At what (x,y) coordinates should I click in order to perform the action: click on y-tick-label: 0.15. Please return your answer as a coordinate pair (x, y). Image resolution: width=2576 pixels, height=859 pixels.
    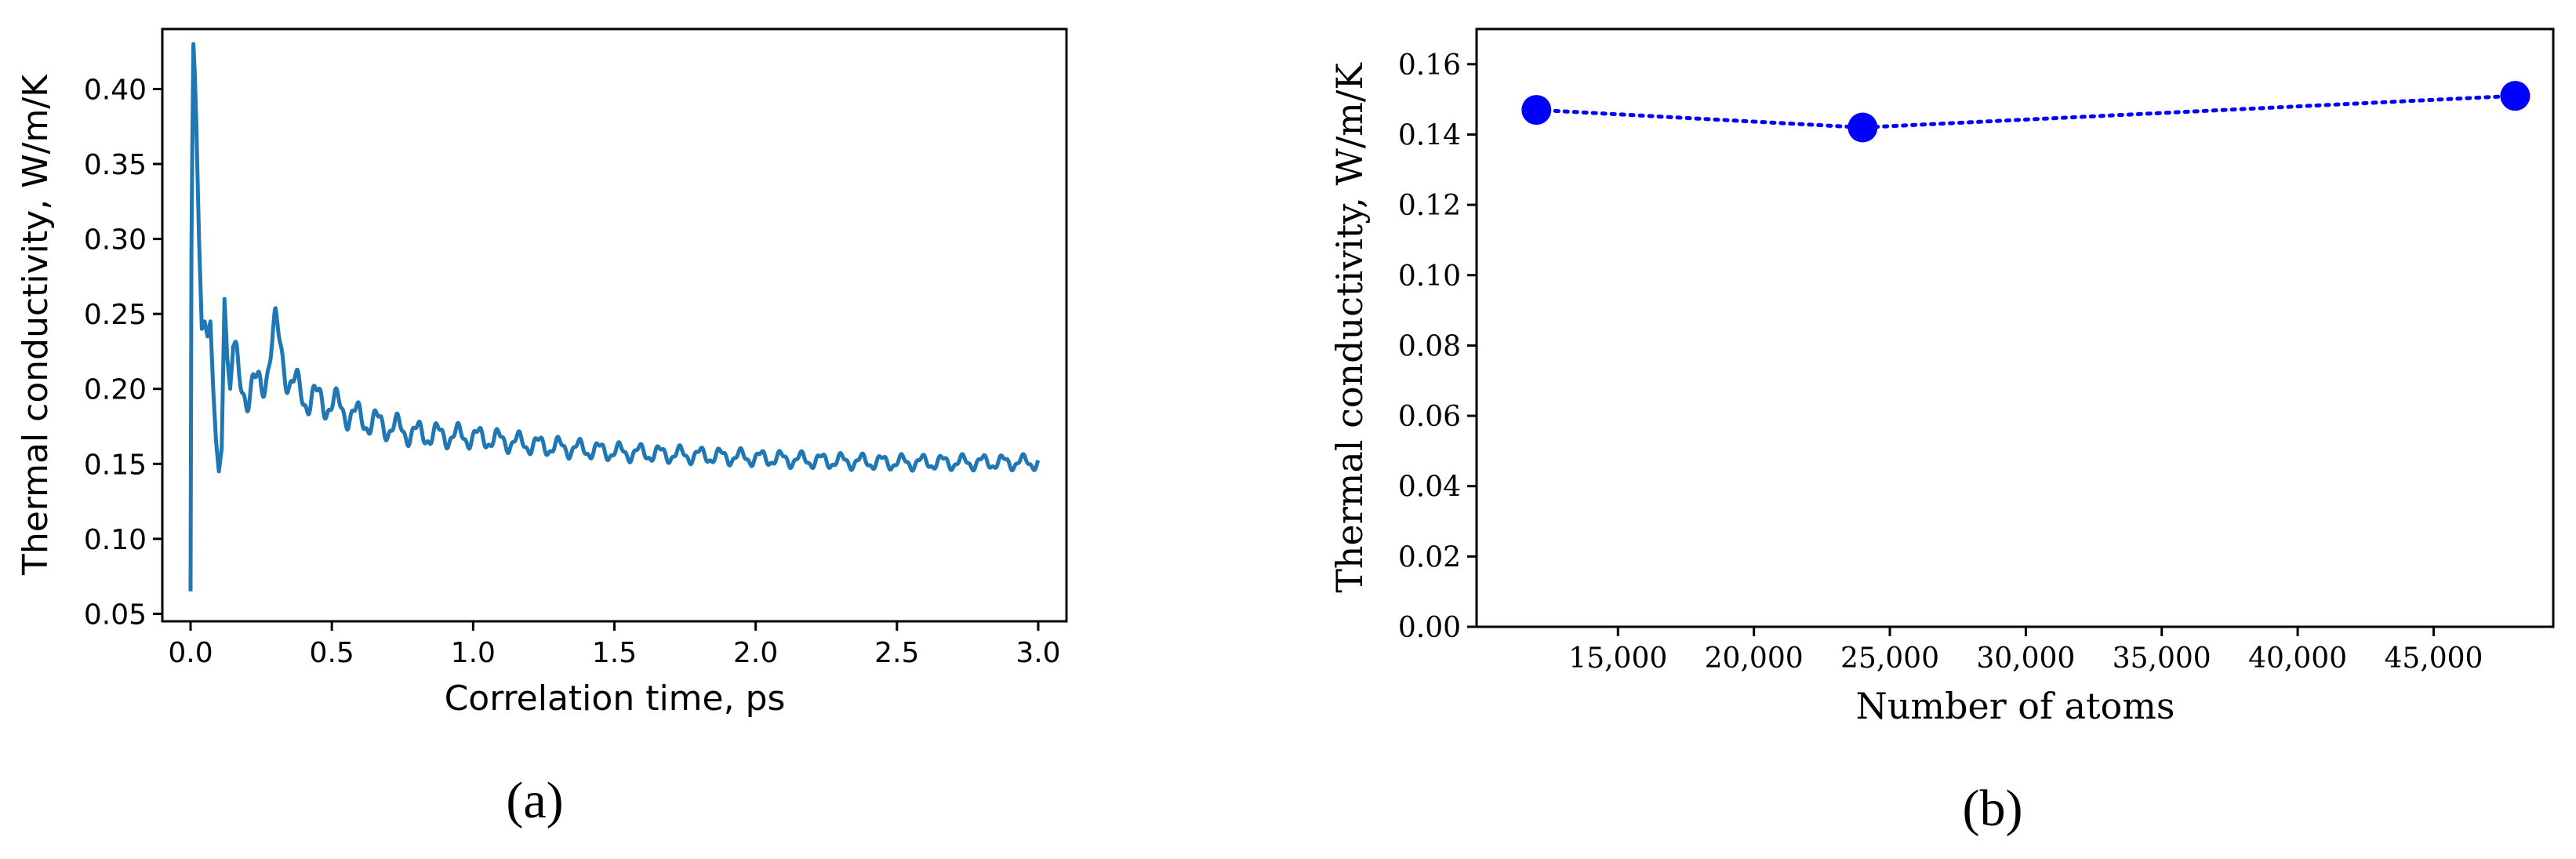
    Looking at the image, I should click on (115, 465).